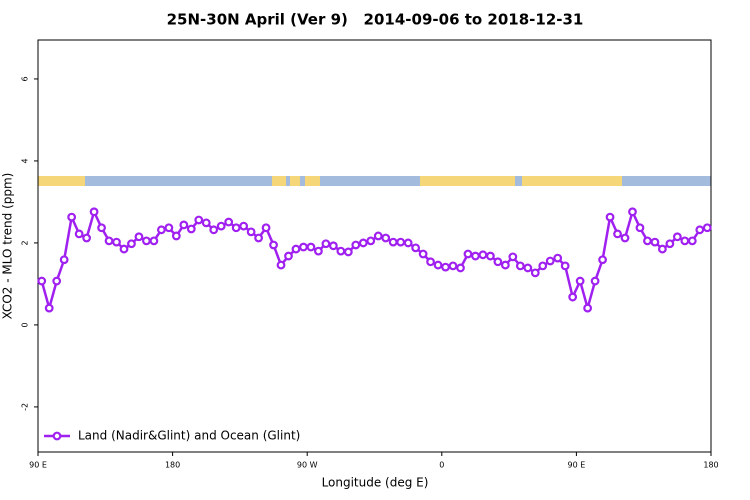  What do you see at coordinates (25, 78) in the screenshot?
I see `y-tick-label: 6` at bounding box center [25, 78].